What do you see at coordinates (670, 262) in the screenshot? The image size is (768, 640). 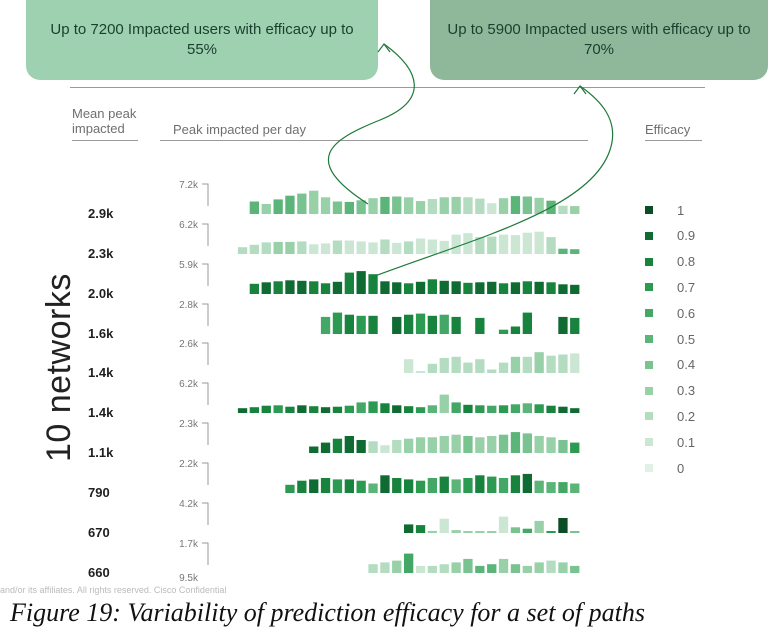 I see `legend-item: 0.8` at bounding box center [670, 262].